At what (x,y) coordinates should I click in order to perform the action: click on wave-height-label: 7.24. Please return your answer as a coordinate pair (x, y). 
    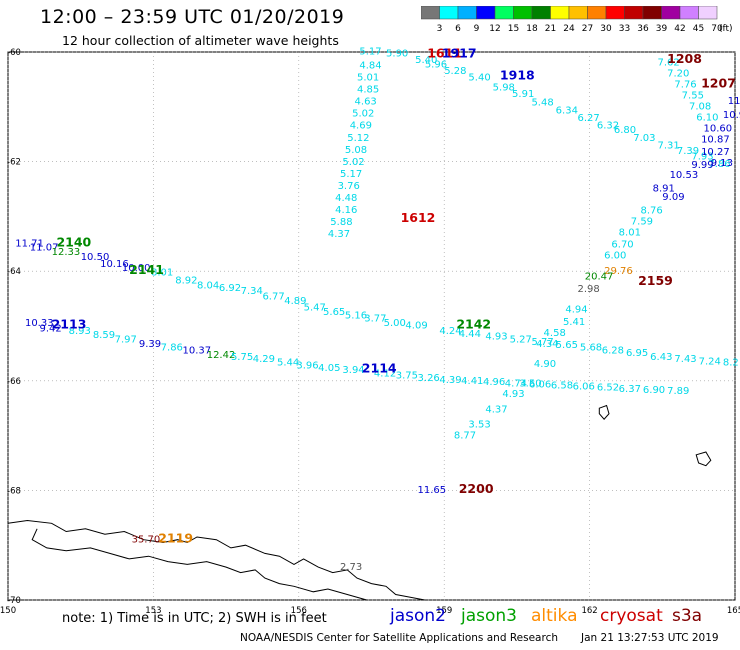
    Looking at the image, I should click on (710, 361).